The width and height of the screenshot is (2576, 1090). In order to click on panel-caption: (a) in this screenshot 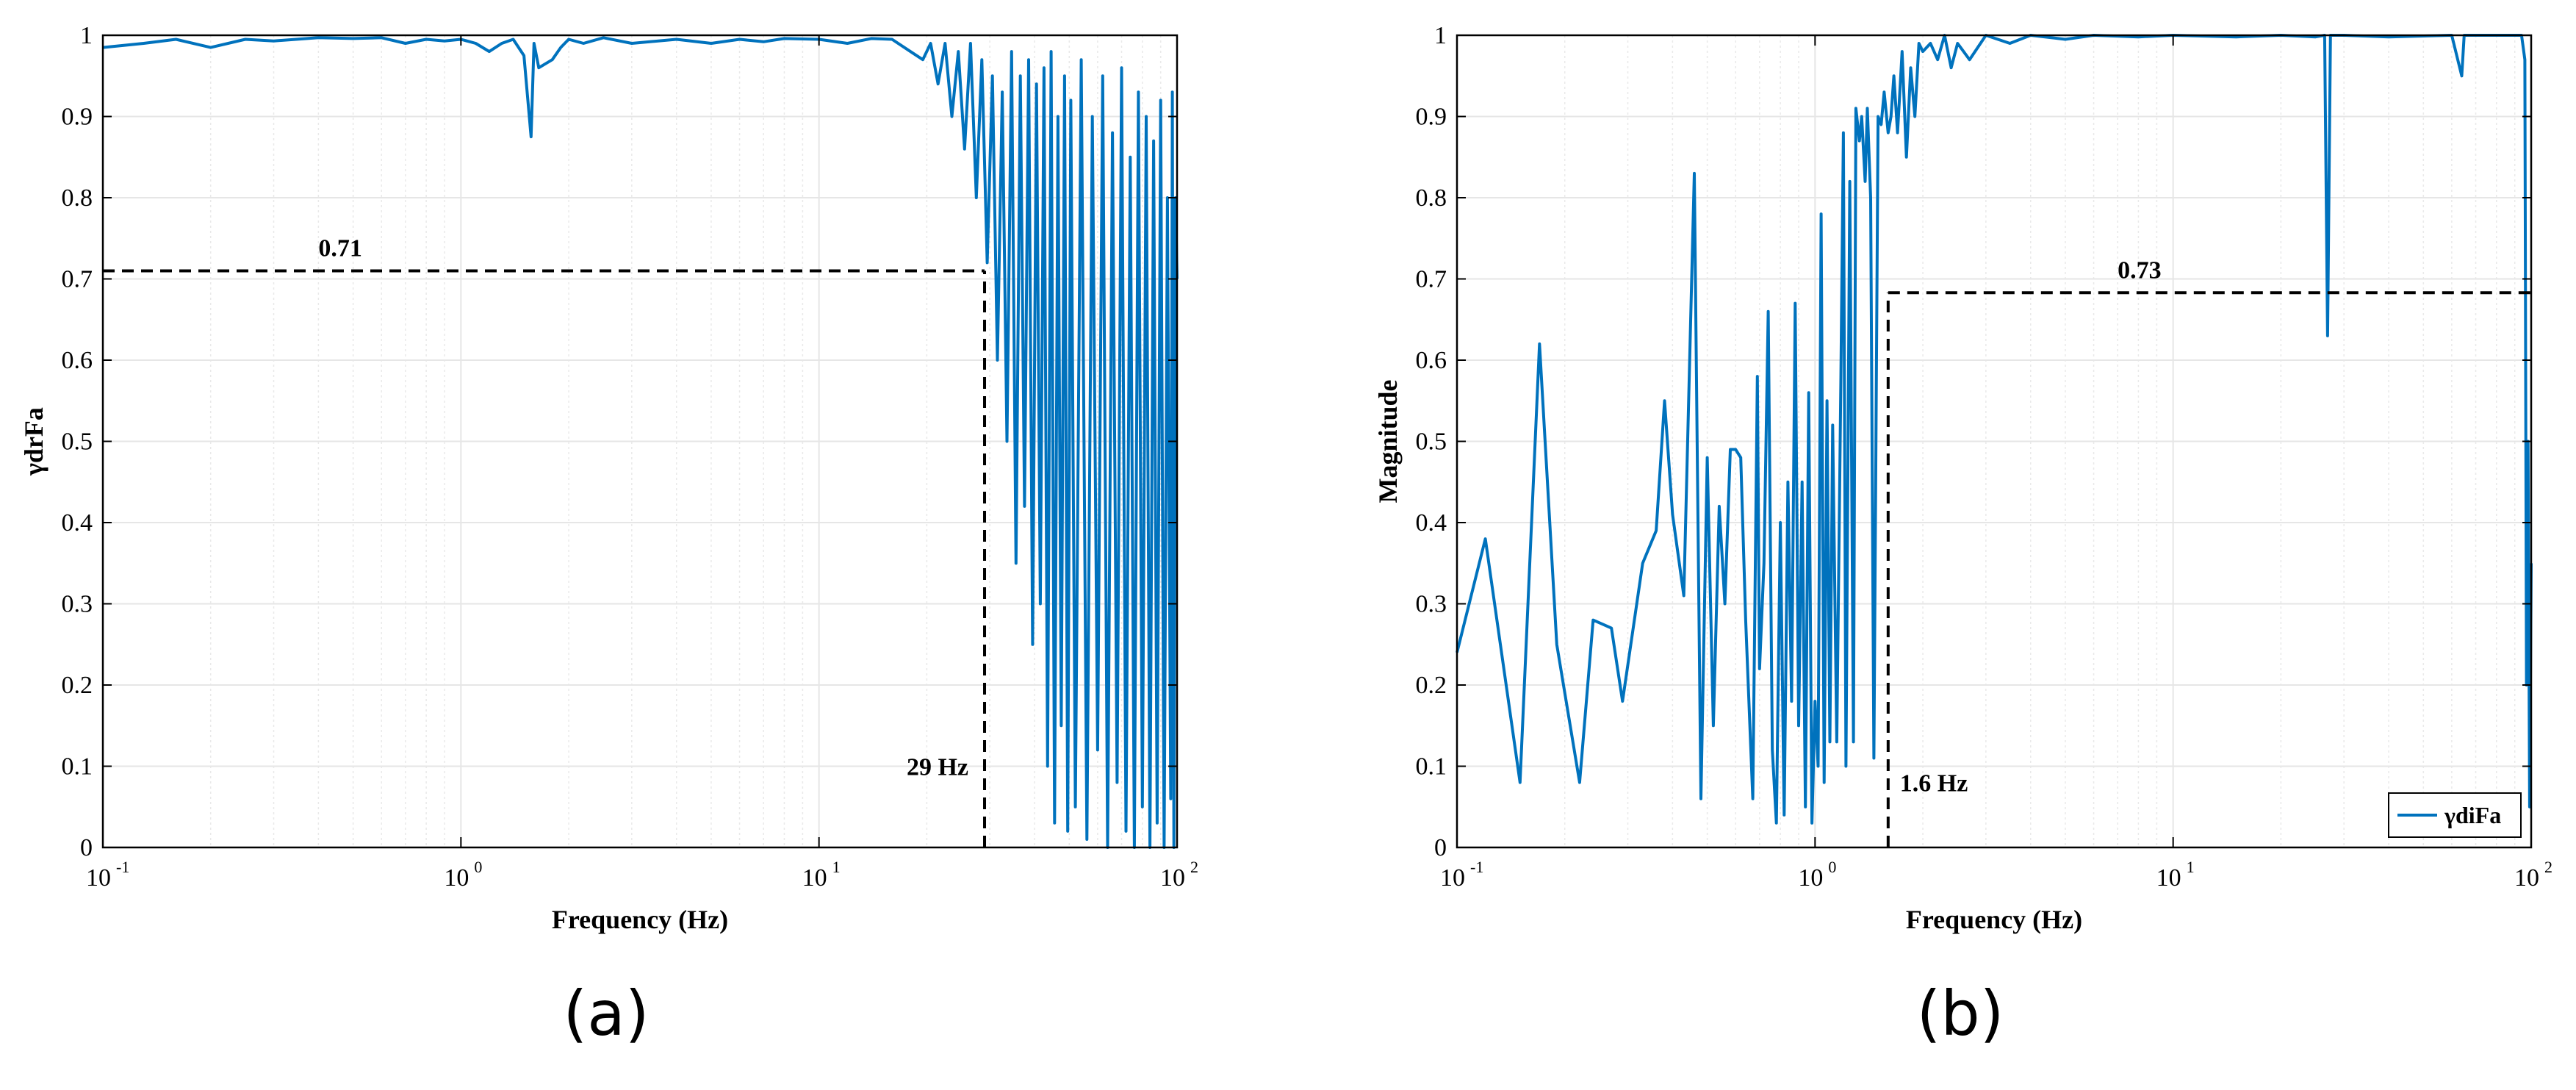, I will do `click(606, 1014)`.